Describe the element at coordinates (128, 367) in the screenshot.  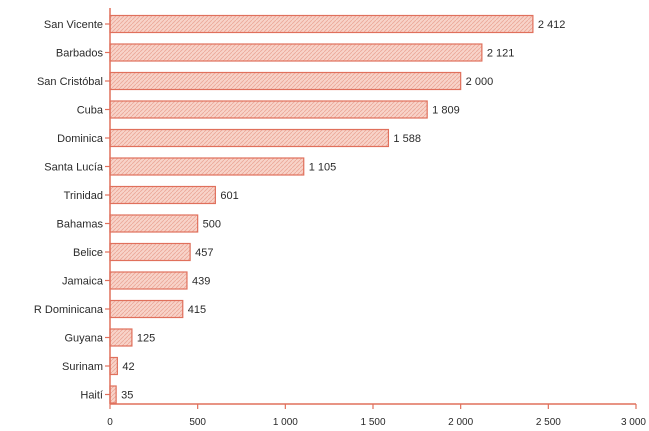
I see `value-label: 42` at that location.